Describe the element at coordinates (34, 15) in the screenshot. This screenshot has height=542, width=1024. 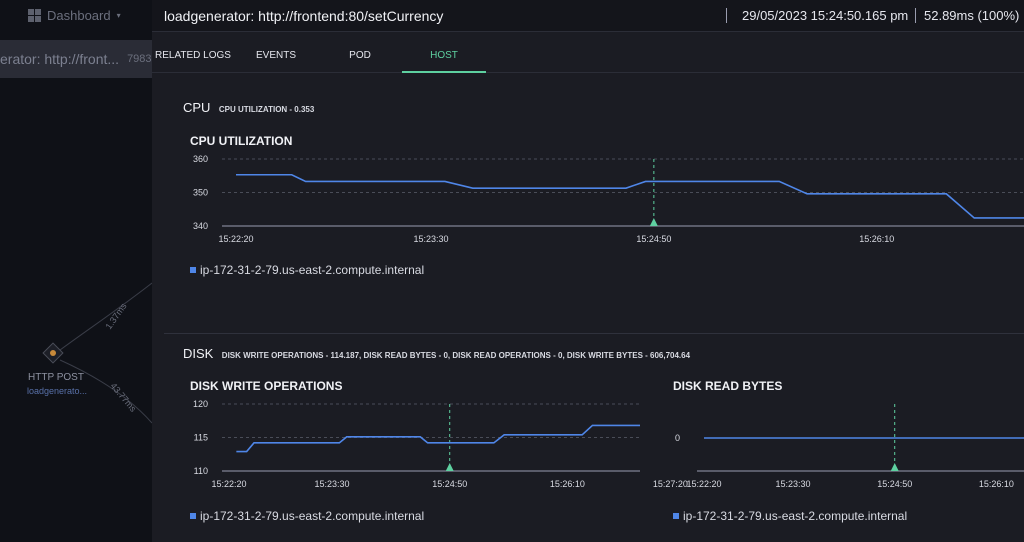
I see `dashboard-grid-icon` at that location.